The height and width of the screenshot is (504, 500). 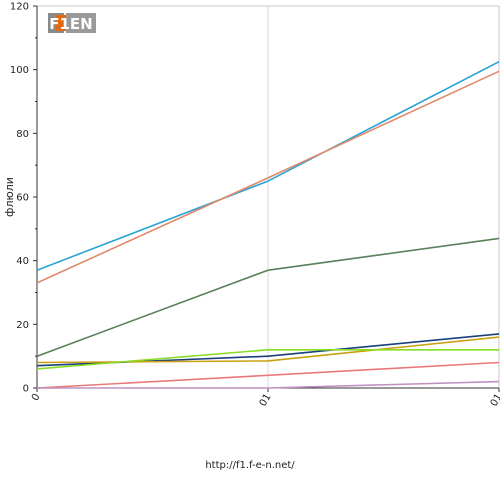 What do you see at coordinates (250, 465) in the screenshot?
I see `footer-url: http://f1.f-e-n.net/` at bounding box center [250, 465].